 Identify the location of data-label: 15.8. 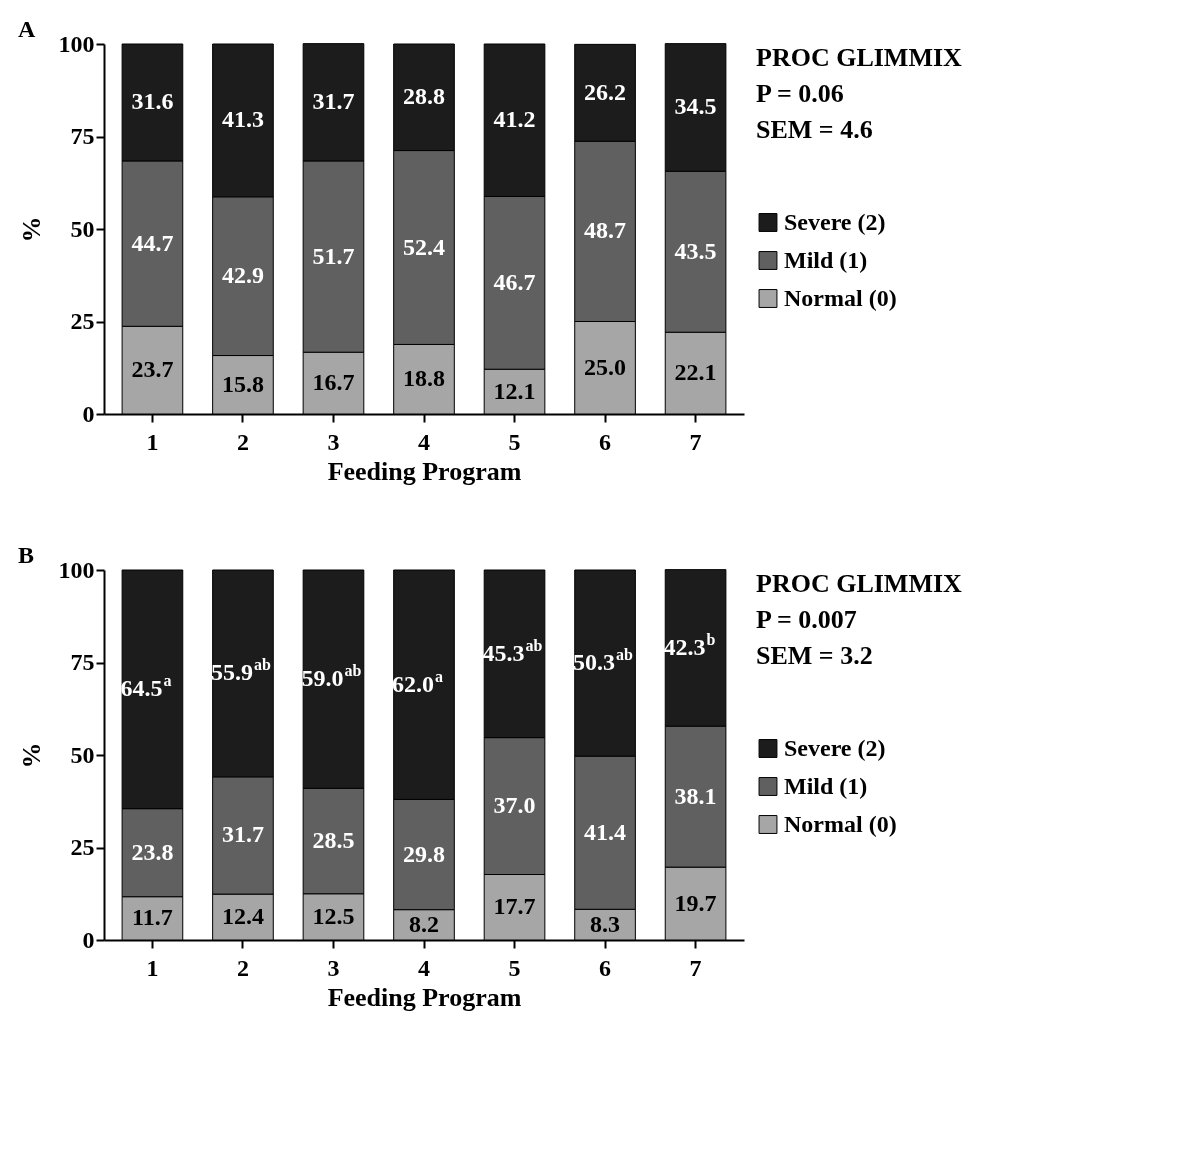
(242, 383).